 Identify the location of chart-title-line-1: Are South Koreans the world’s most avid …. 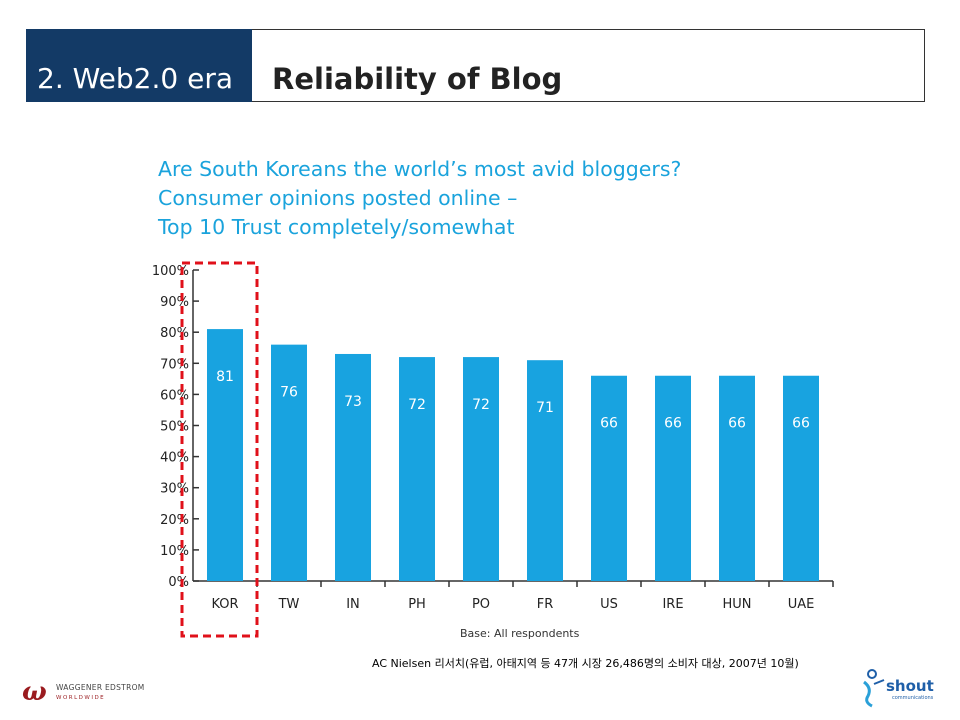
(420, 169).